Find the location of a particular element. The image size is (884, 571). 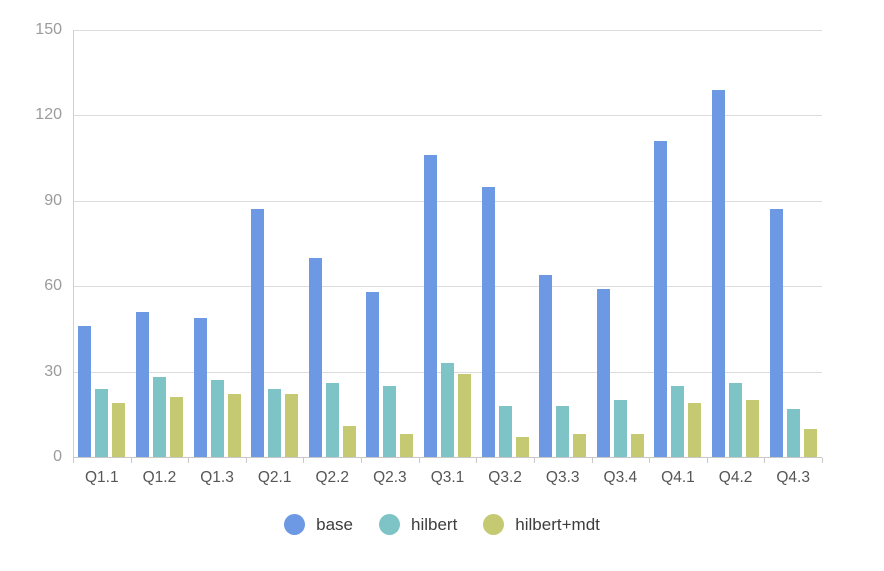

bar-hilbert+mdt-Q3.1 is located at coordinates (464, 415).